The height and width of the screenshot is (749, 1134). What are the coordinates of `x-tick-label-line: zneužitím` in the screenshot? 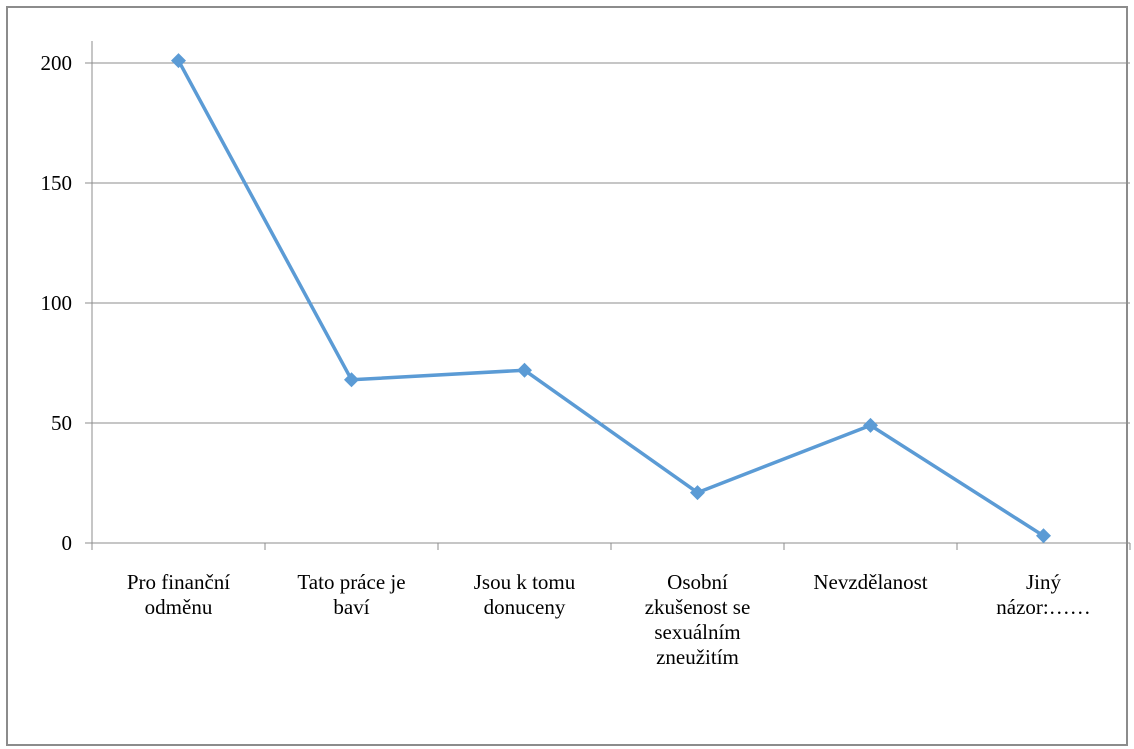 It's located at (697, 657).